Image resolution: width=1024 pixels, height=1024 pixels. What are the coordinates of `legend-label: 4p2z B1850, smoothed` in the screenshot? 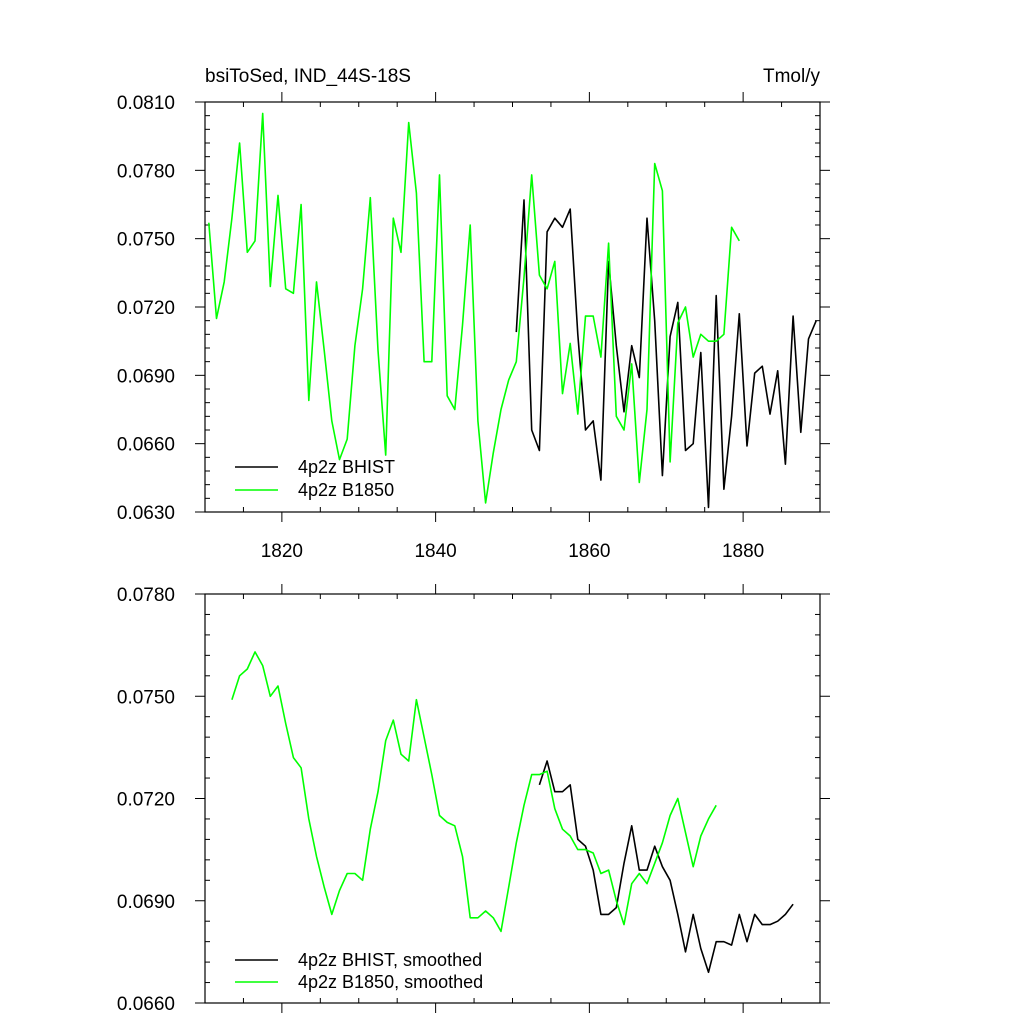 It's located at (390, 982).